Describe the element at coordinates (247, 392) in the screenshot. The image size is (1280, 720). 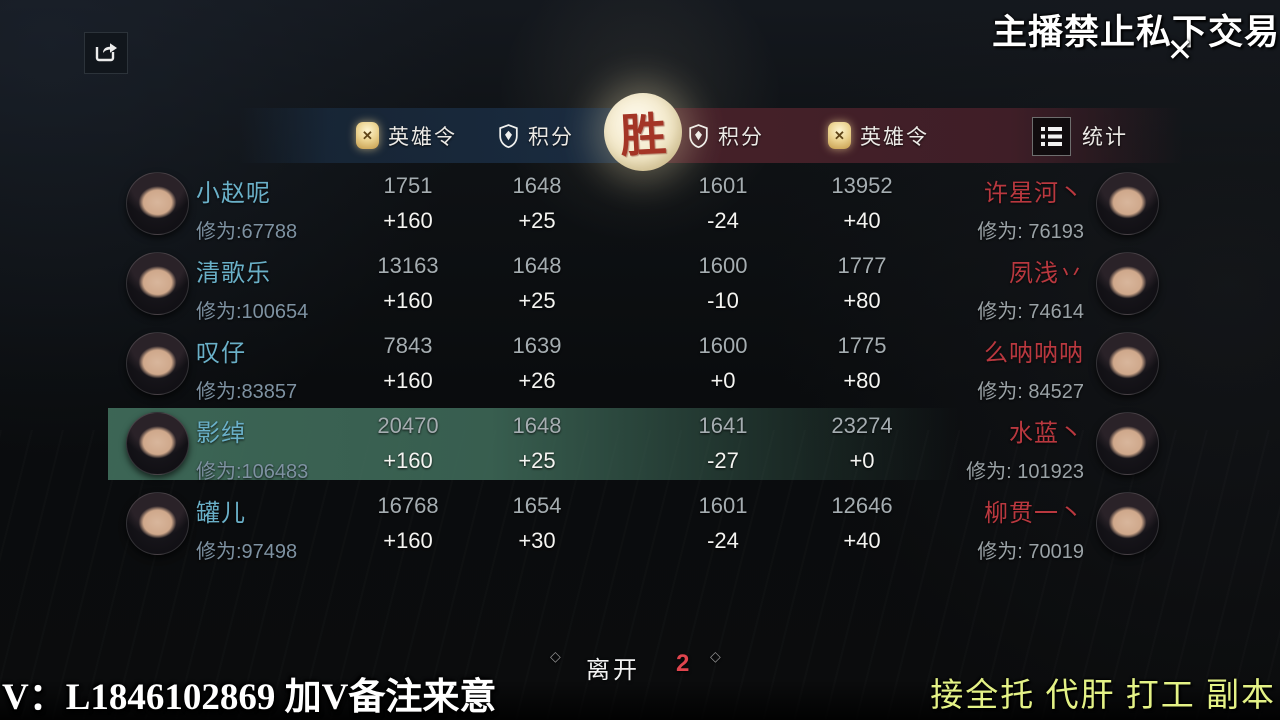
I see `player-cultivation-left: 修为:83857` at that location.